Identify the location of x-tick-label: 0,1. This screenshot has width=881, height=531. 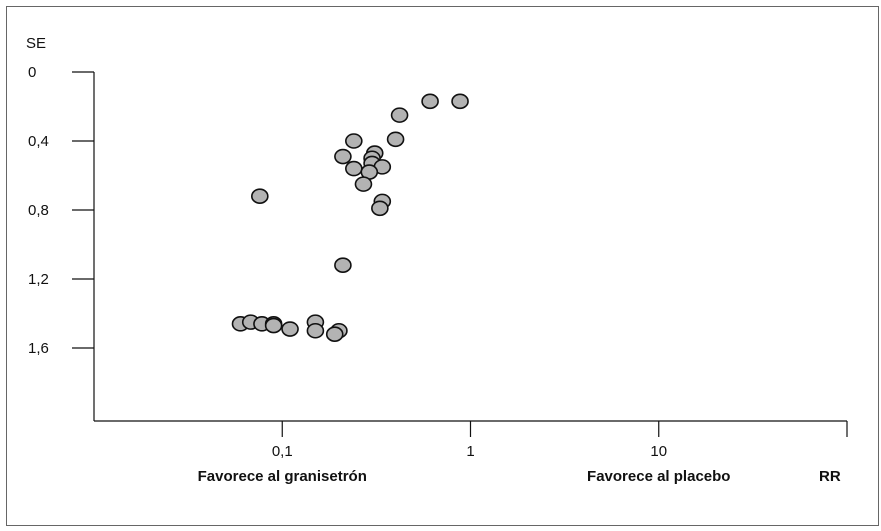
(282, 451).